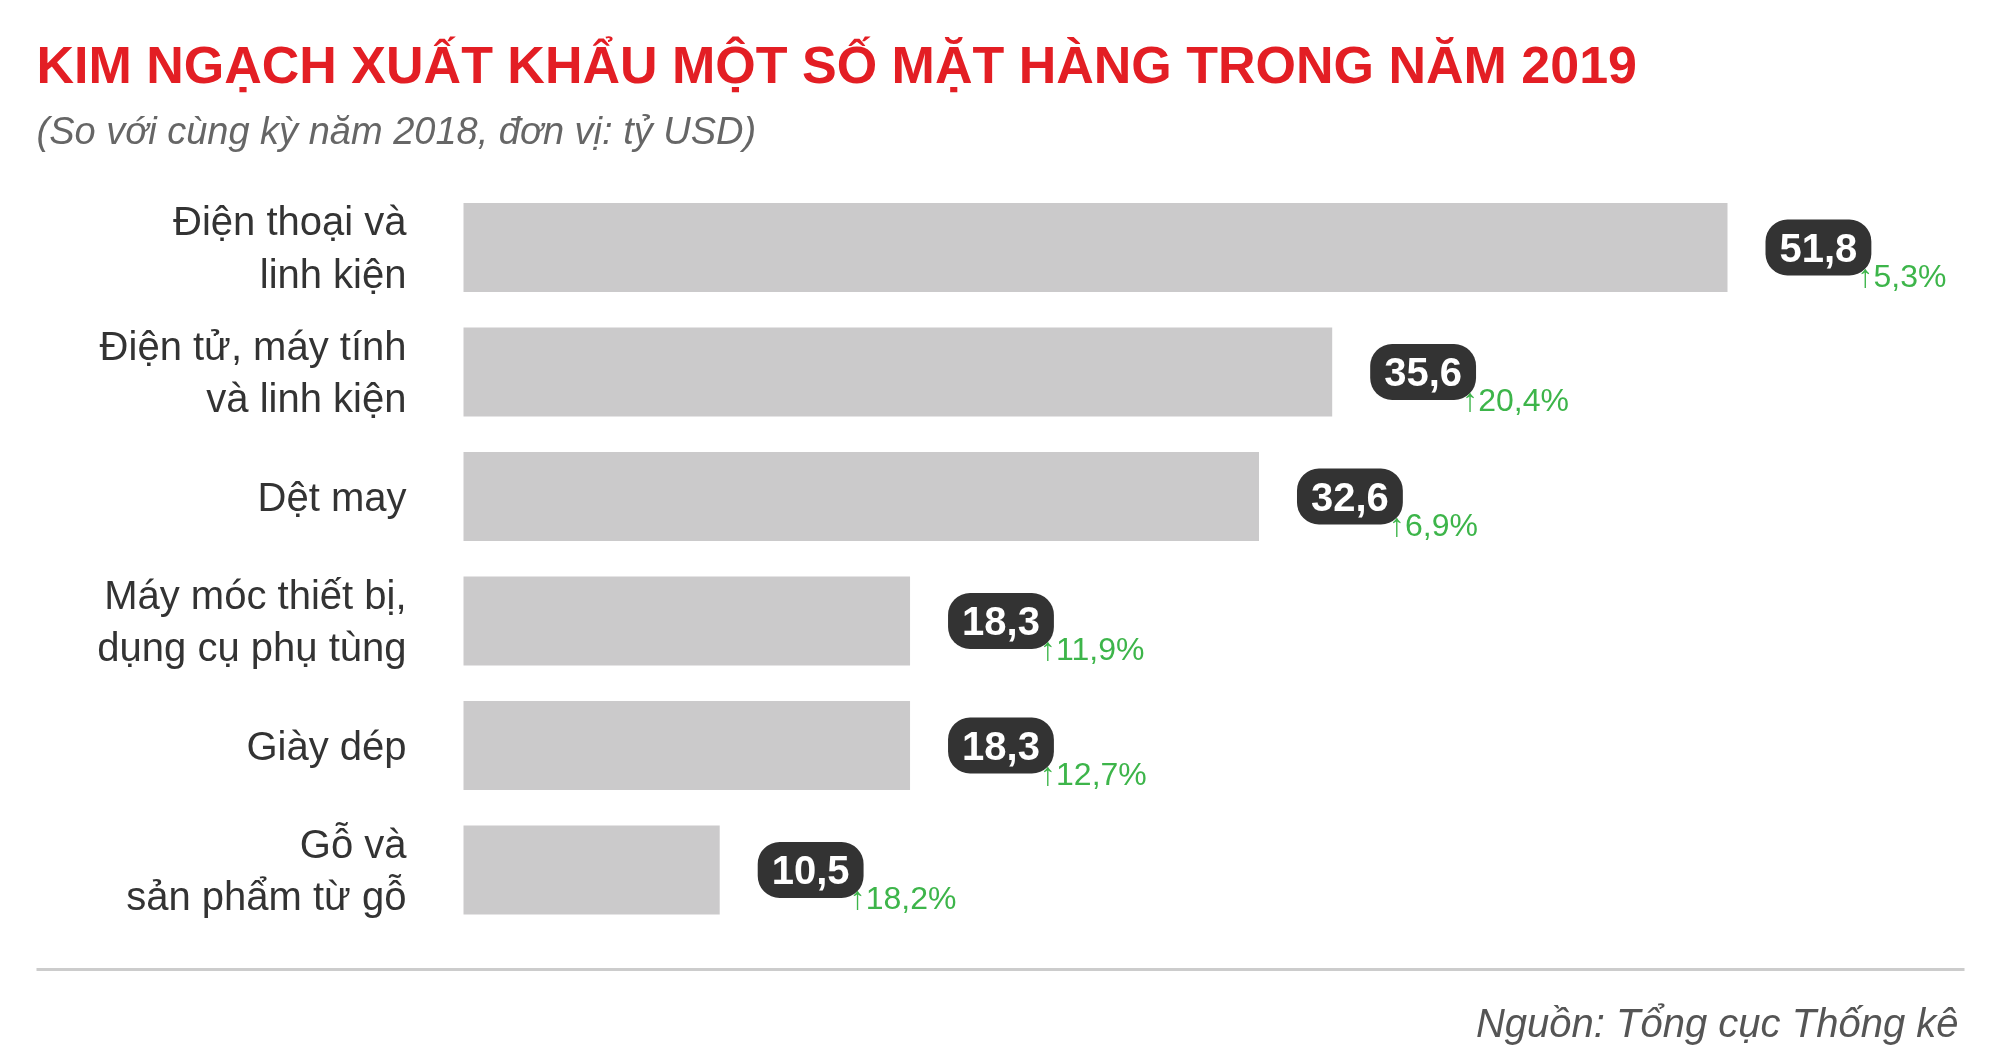  What do you see at coordinates (267, 870) in the screenshot?
I see `y-tick-label: Gỗ và sản phẩm từ gỗ` at bounding box center [267, 870].